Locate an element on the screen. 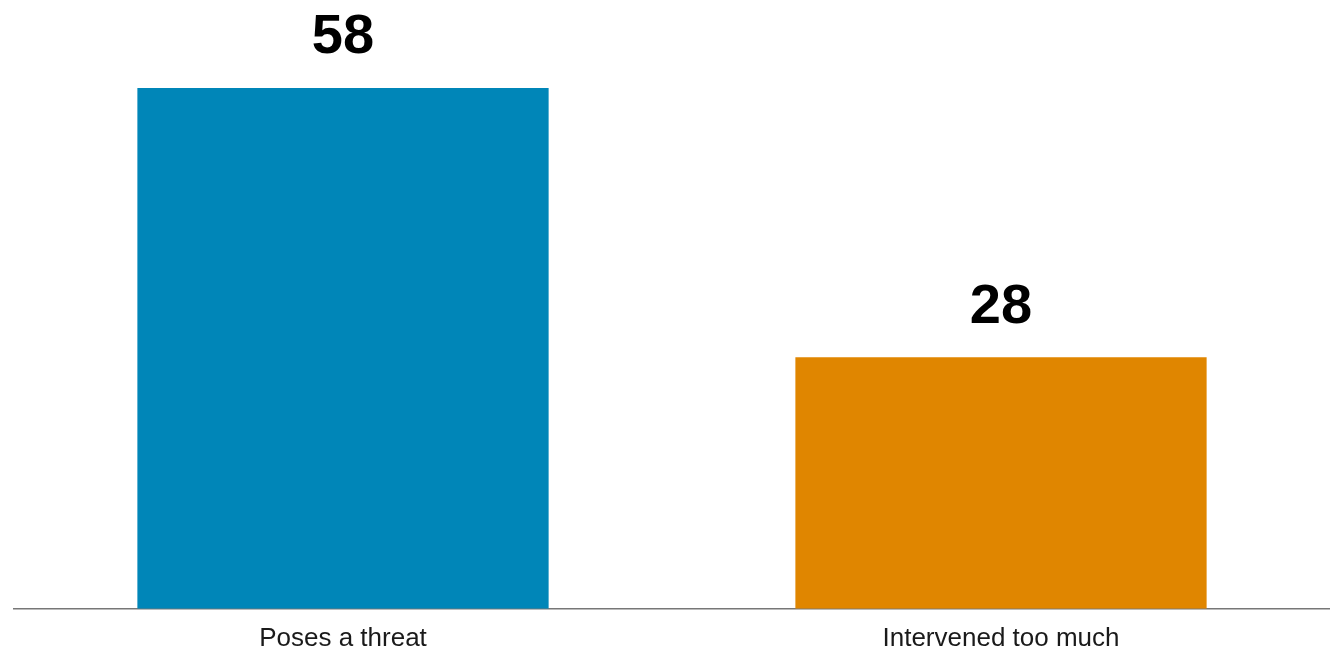 Image resolution: width=1330 pixels, height=668 pixels. data-label: 28 is located at coordinates (1001, 303).